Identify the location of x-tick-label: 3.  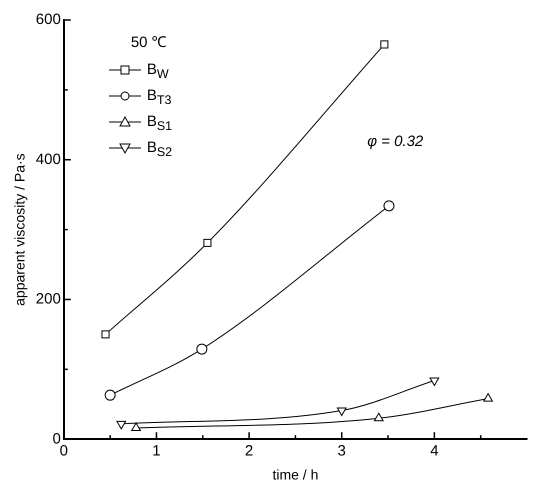
(342, 451).